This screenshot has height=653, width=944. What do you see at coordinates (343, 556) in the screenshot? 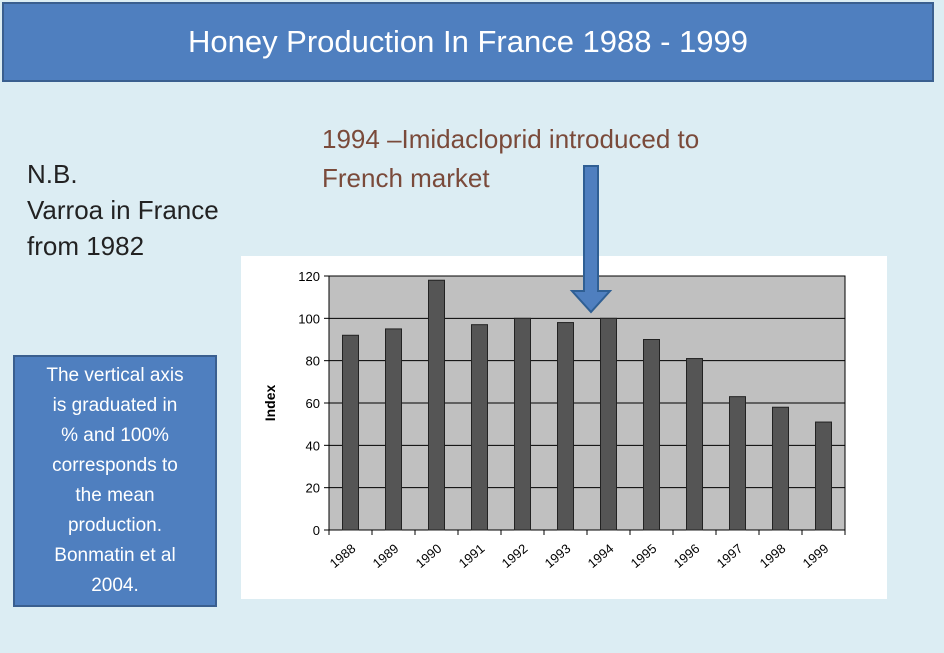
I see `x-tick-label: 1988` at bounding box center [343, 556].